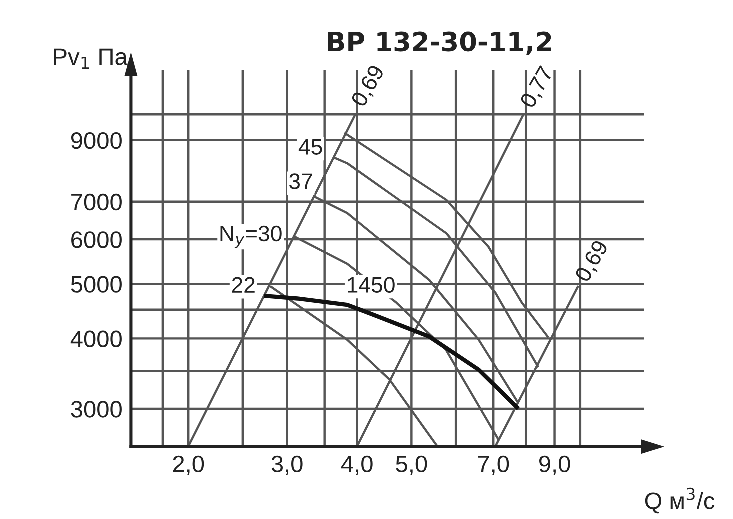  I want to click on chart-title: ВР 132-30-11,2, so click(440, 44).